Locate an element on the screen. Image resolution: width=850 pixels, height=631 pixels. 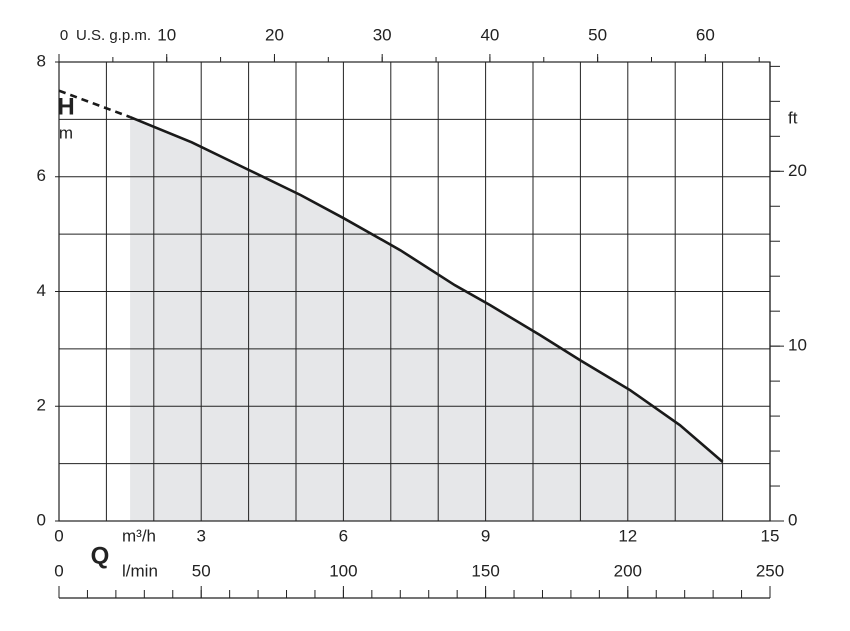
right-tick-label: 0 is located at coordinates (792, 519).